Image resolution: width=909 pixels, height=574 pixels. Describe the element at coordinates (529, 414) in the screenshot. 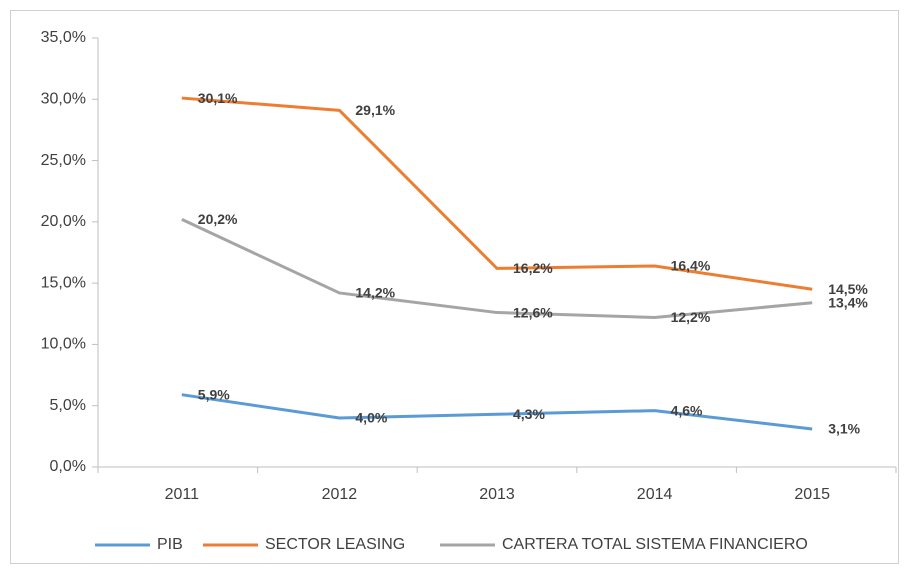

I see `data-label: 4,3%` at that location.